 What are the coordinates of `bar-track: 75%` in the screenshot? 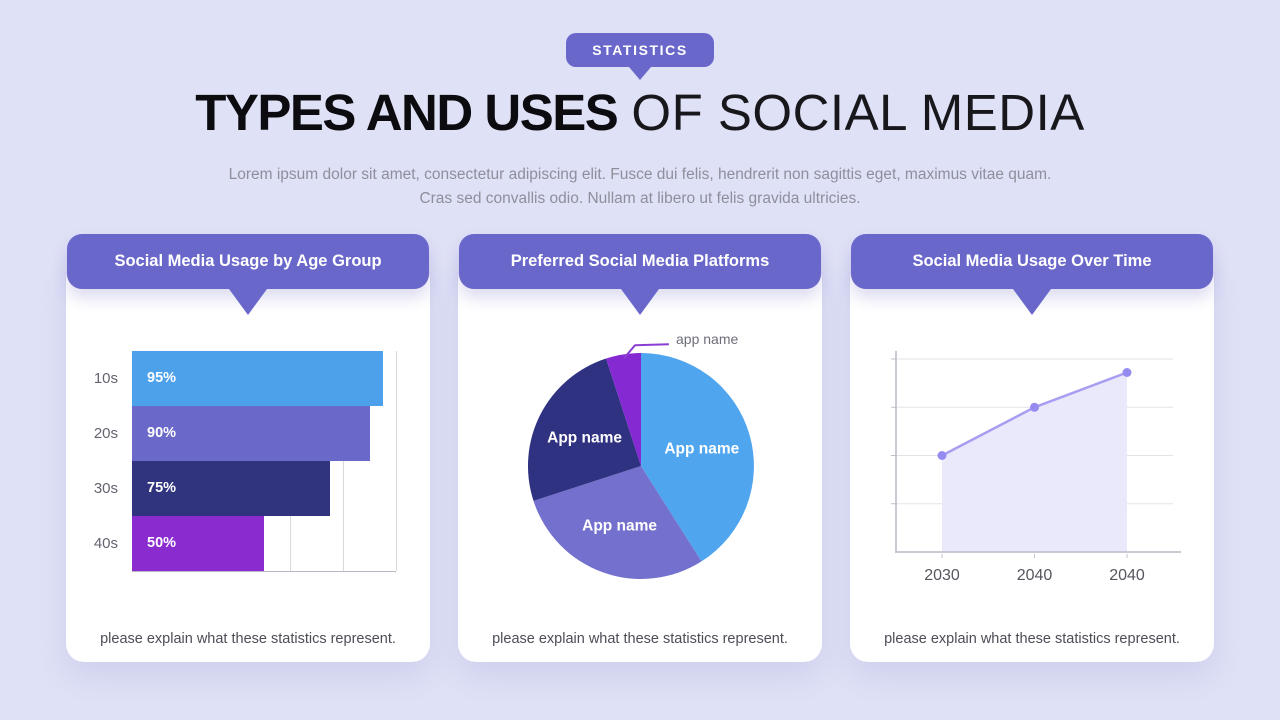 It's located at (264, 488).